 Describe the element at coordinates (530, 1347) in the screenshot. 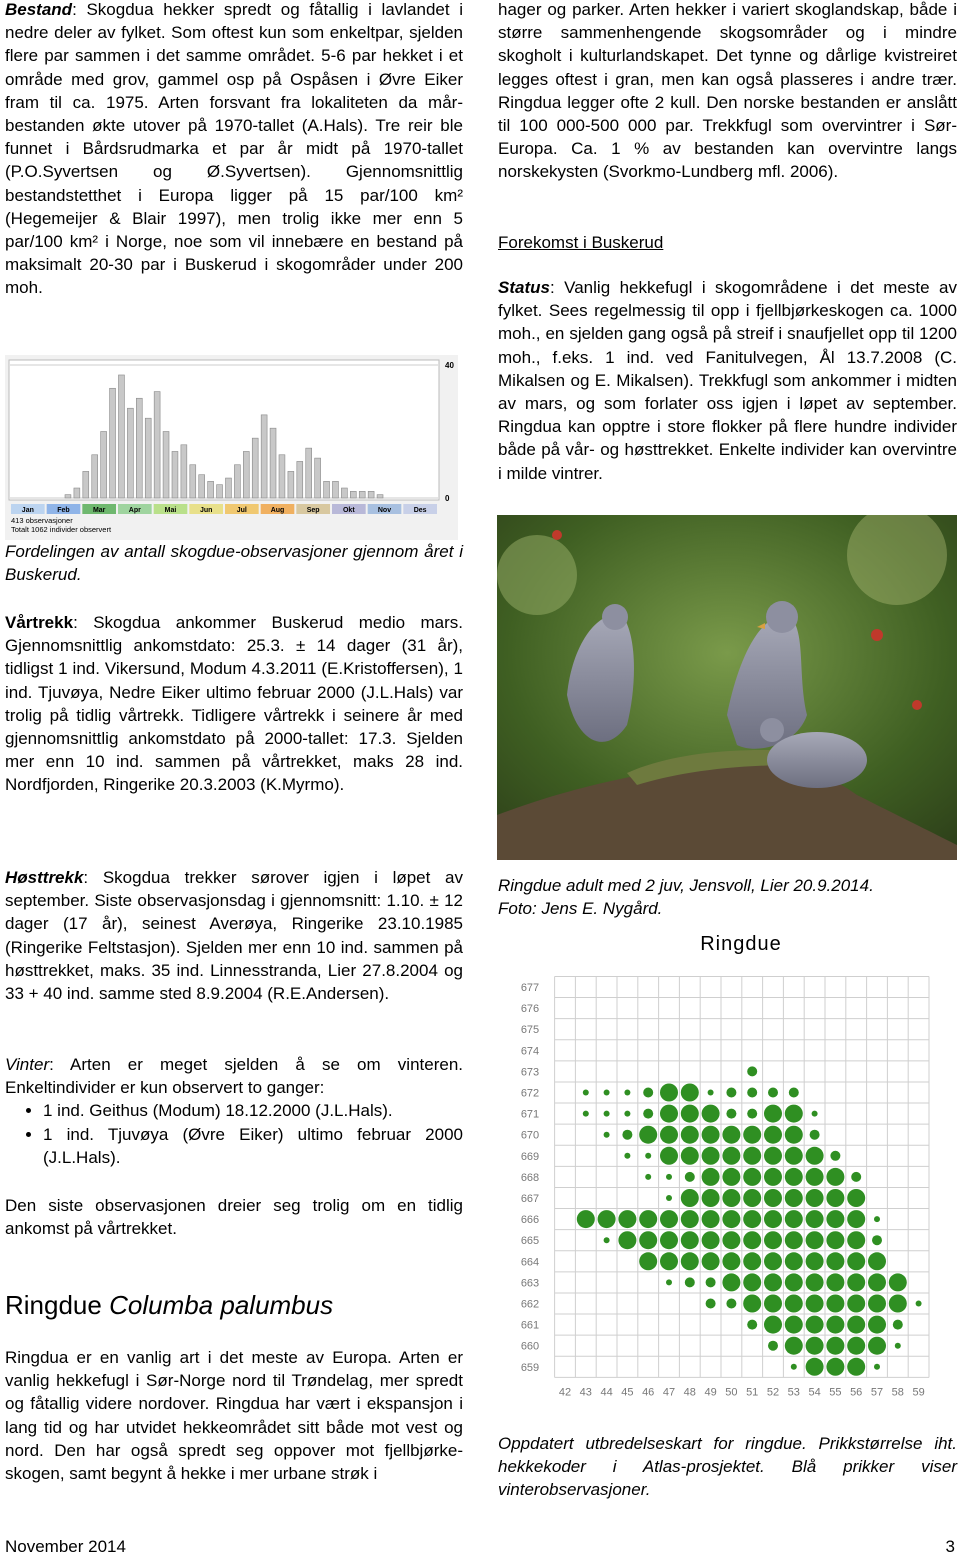

I see `row-label: 660` at that location.